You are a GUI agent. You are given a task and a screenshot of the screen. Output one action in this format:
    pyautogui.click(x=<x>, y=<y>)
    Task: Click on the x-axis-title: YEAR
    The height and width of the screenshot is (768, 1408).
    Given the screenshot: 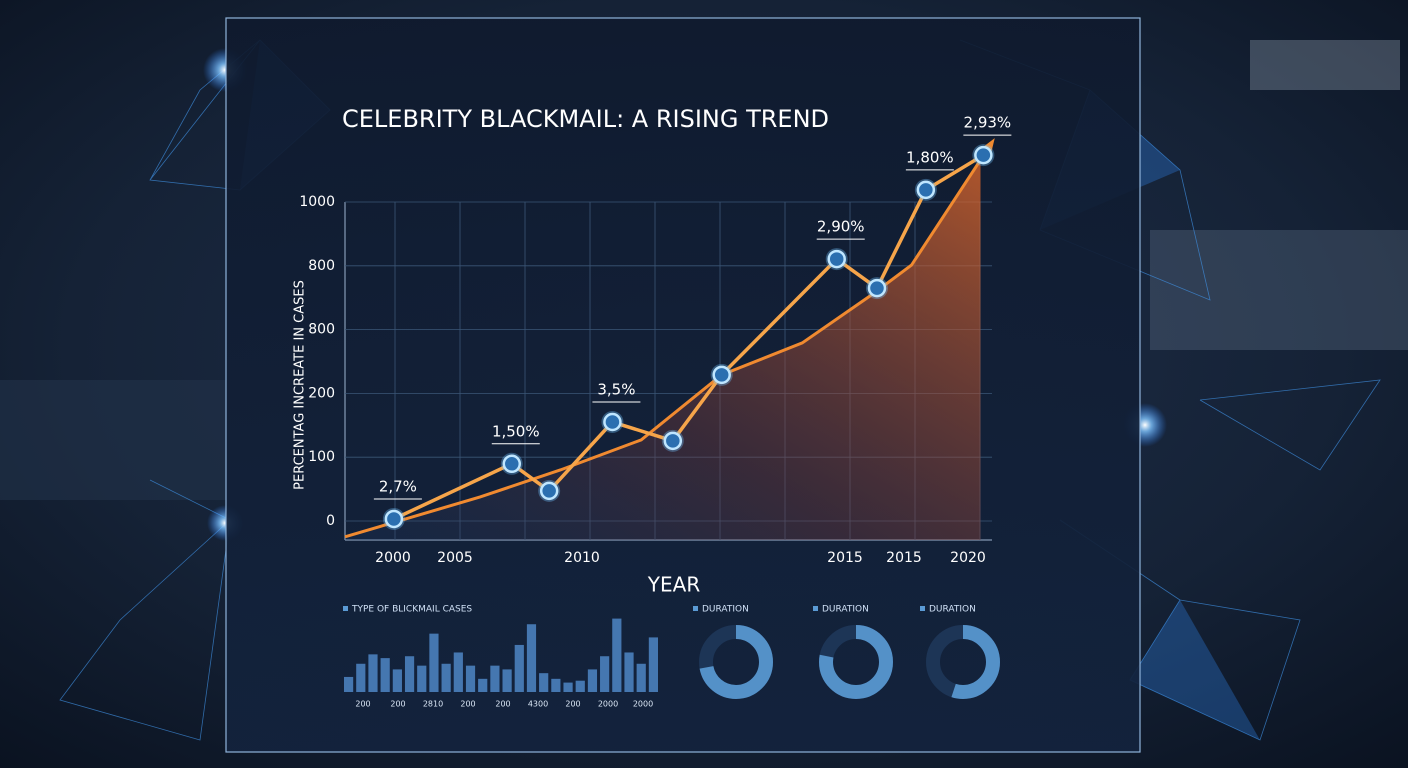 What is the action you would take?
    pyautogui.click(x=674, y=585)
    